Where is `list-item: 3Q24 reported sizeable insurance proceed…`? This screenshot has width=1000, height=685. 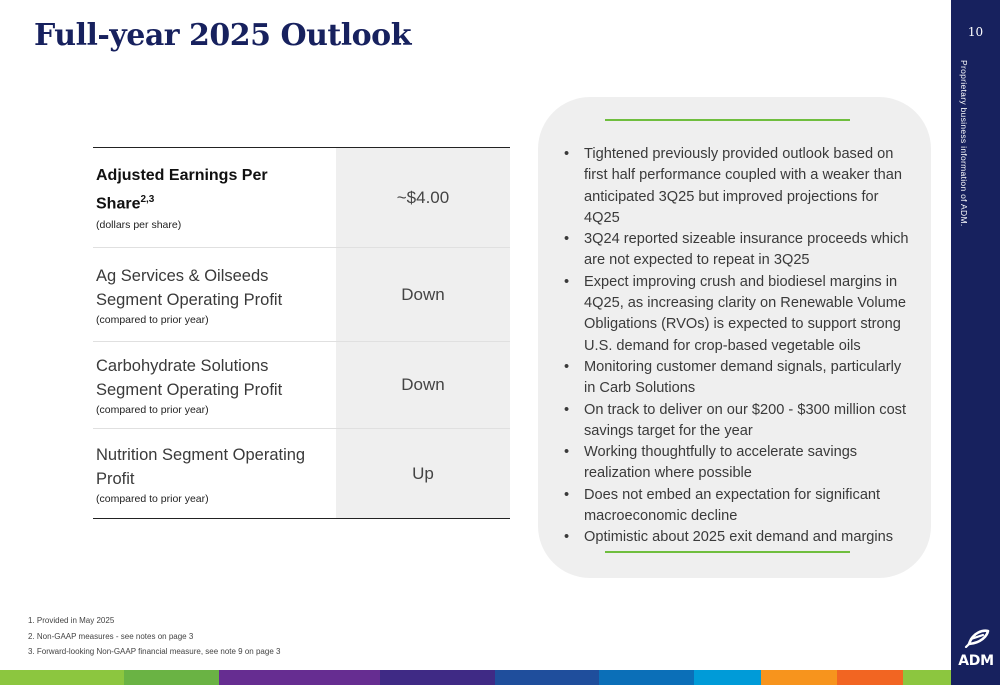
list-item: 3Q24 reported sizeable insurance proceed… is located at coordinates (737, 250).